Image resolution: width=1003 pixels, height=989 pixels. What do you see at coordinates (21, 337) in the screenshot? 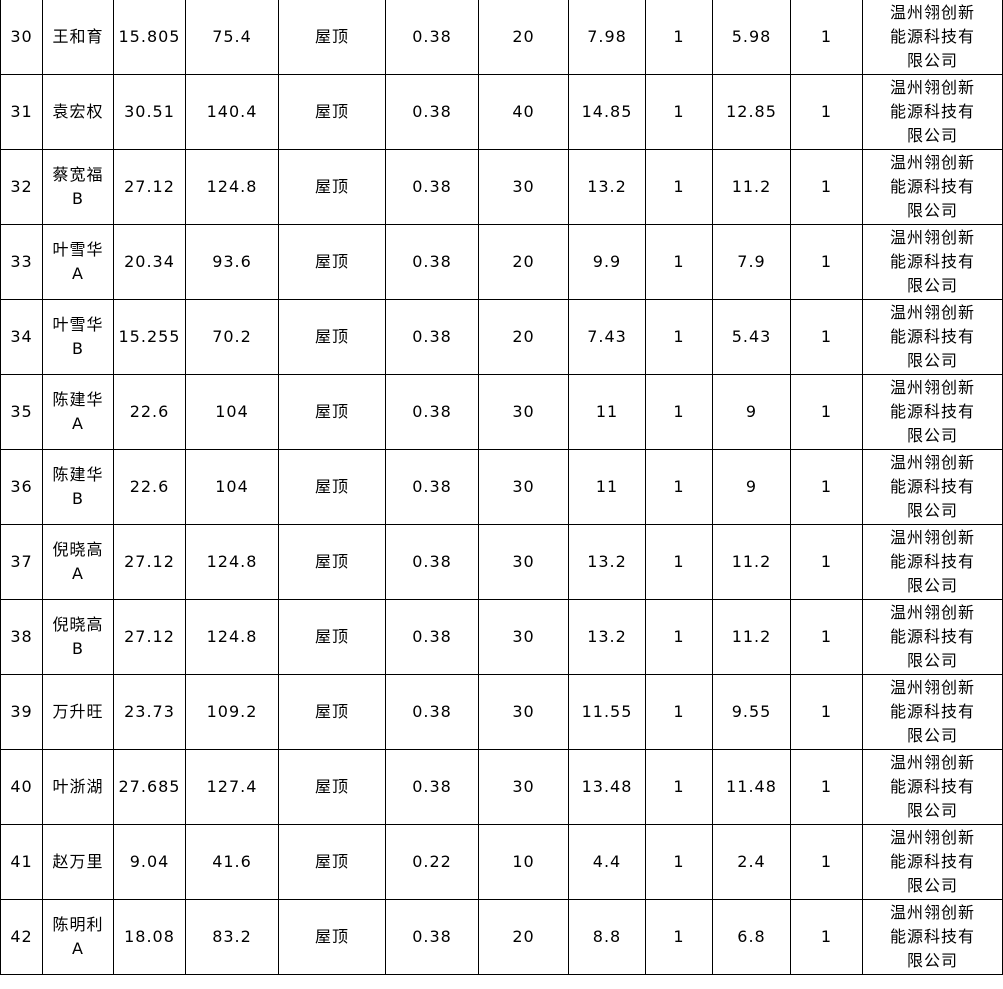
I see `table-cell: 34` at bounding box center [21, 337].